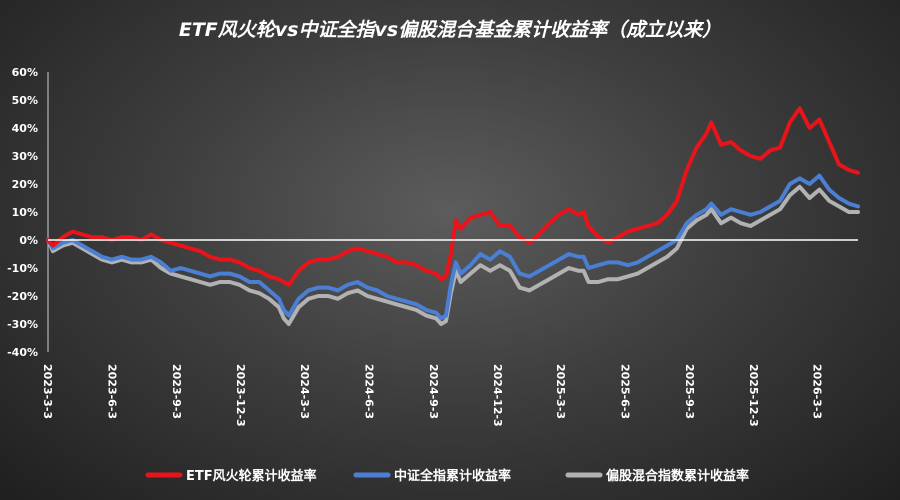 Image resolution: width=900 pixels, height=500 pixels. I want to click on x-tick-label: 2024-9-3, so click(433, 391).